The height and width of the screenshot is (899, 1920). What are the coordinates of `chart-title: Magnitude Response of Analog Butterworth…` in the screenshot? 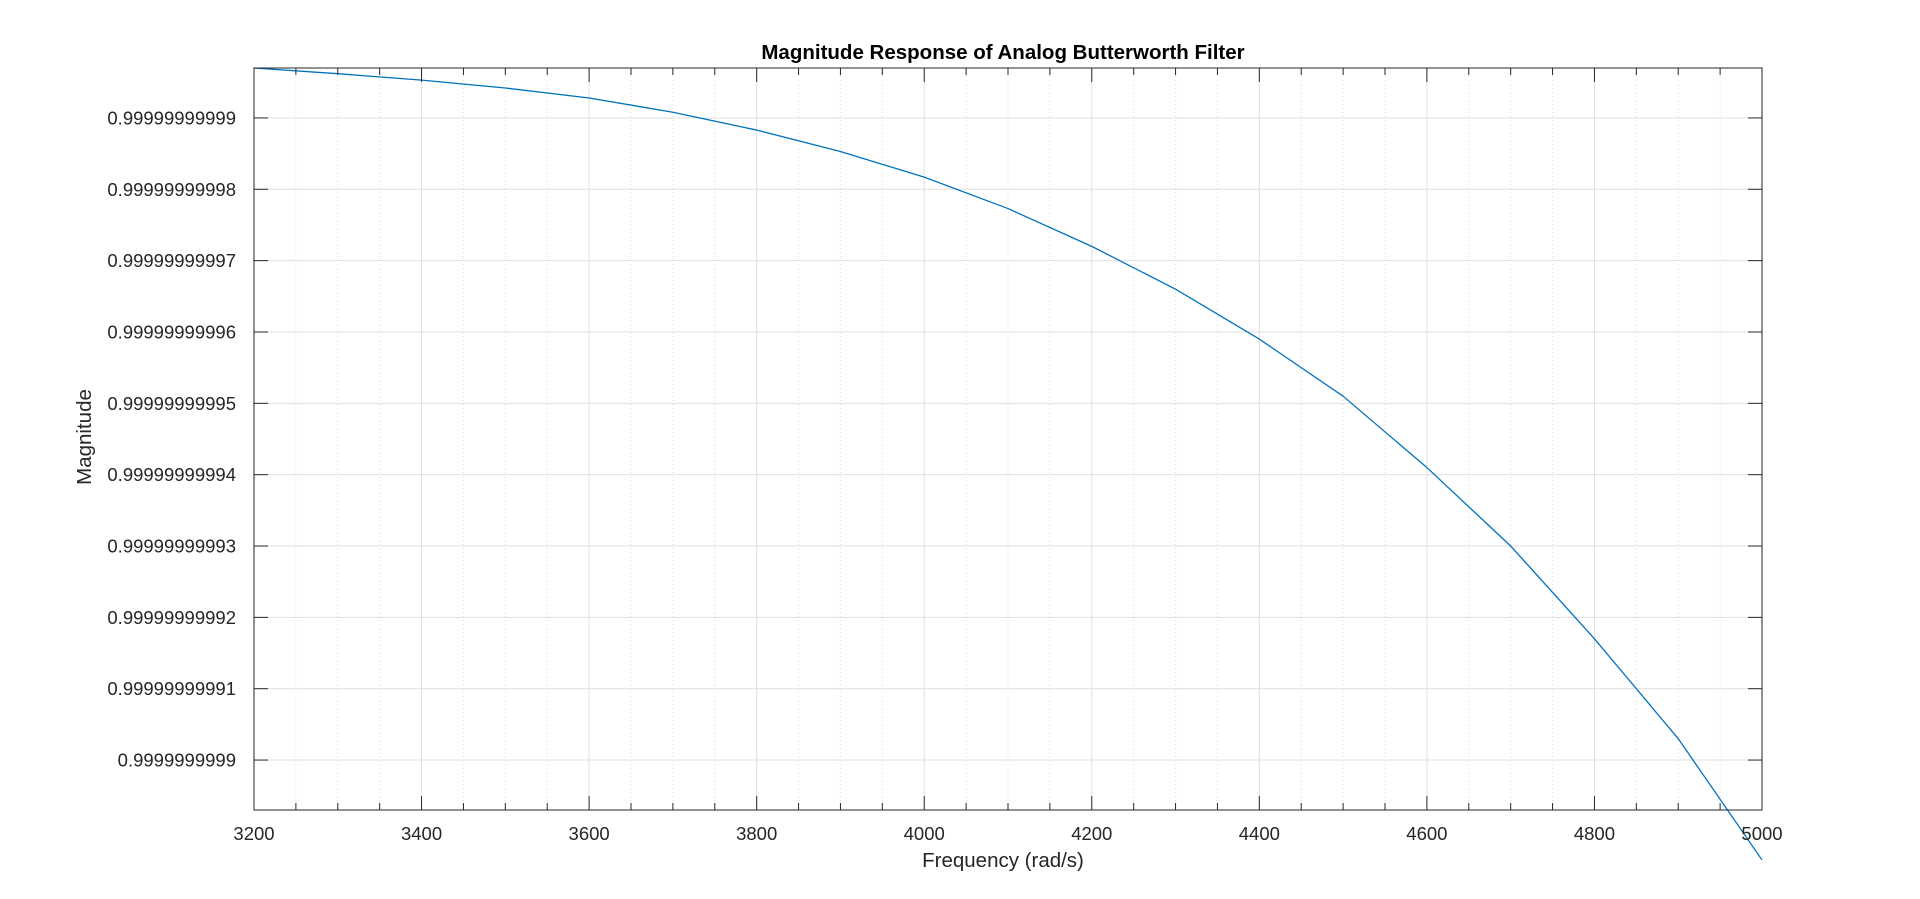 It's located at (1002, 52).